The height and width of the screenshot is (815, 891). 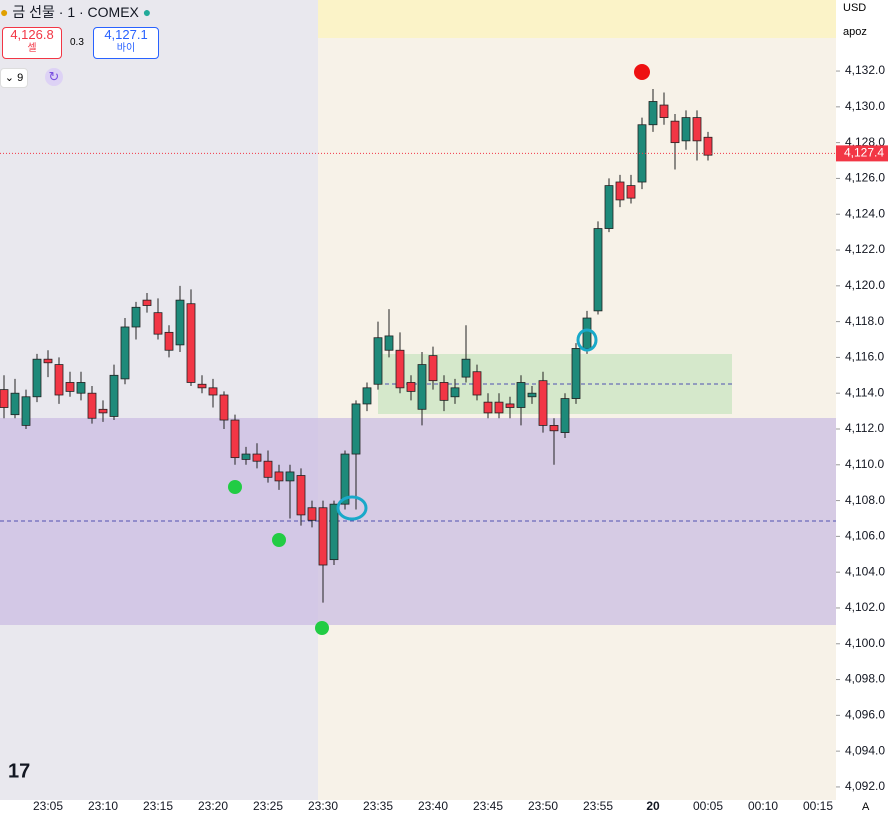 What do you see at coordinates (32, 48) in the screenshot?
I see `sell-label: 셀` at bounding box center [32, 48].